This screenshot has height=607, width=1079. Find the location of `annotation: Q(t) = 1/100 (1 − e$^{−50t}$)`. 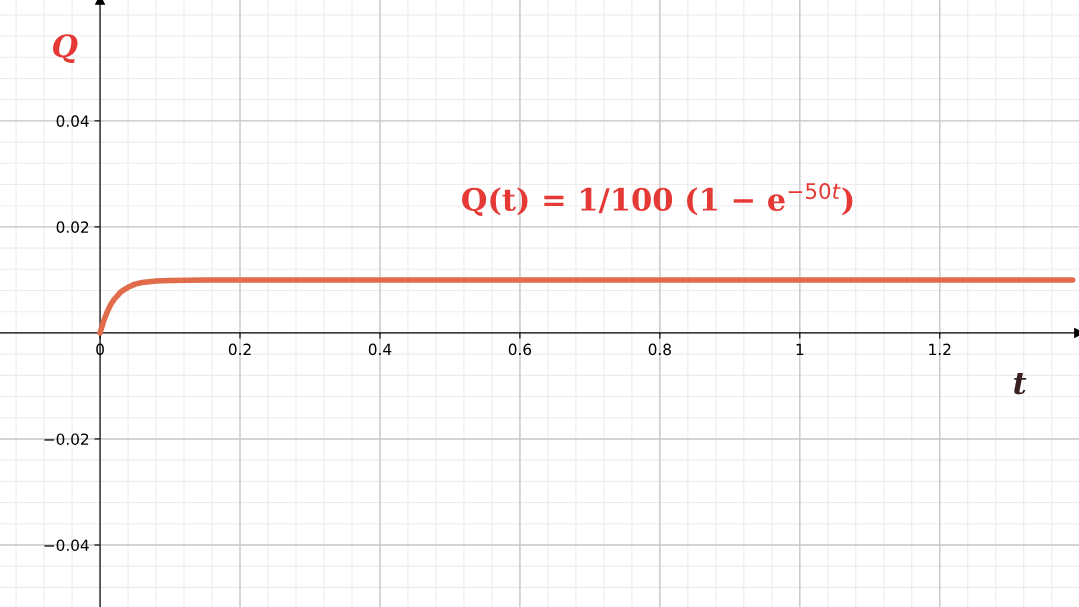

annotation: Q(t) = 1/100 (1 − e$^{−50t}$) is located at coordinates (657, 199).